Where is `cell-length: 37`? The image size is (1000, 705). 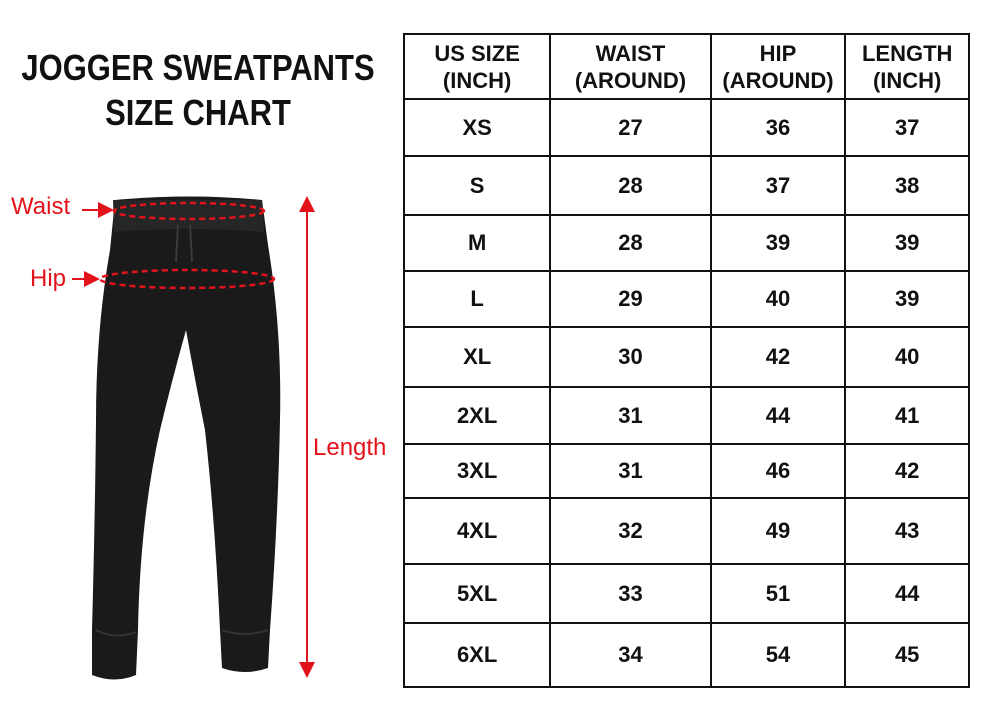 cell-length: 37 is located at coordinates (907, 127).